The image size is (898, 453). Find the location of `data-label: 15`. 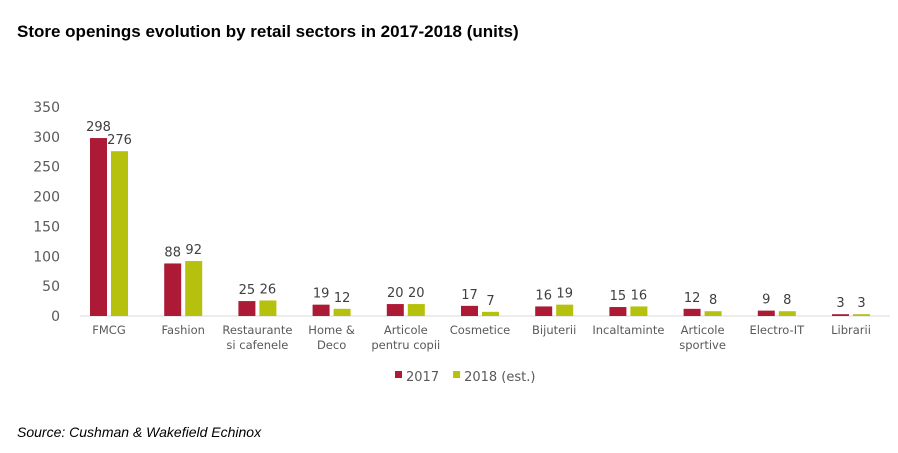

data-label: 15 is located at coordinates (618, 296).